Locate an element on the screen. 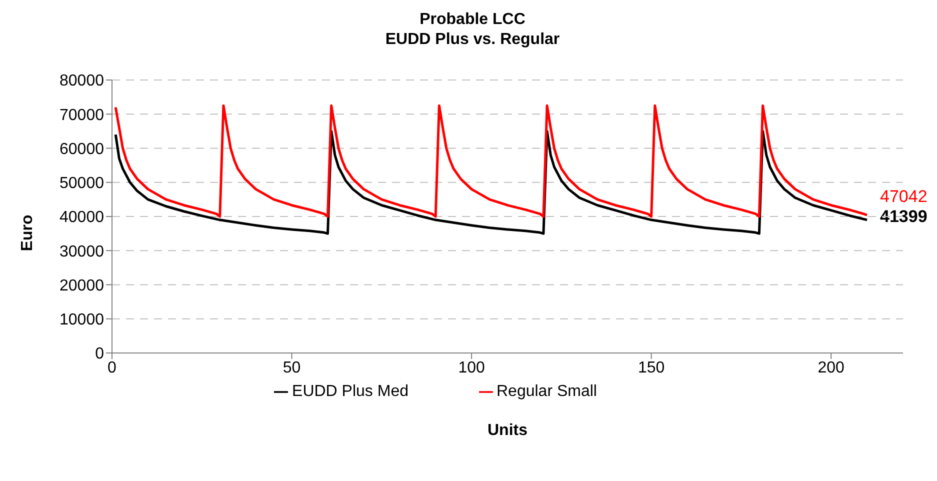 This screenshot has width=937, height=481. y-axis-title: Euro is located at coordinates (28, 233).